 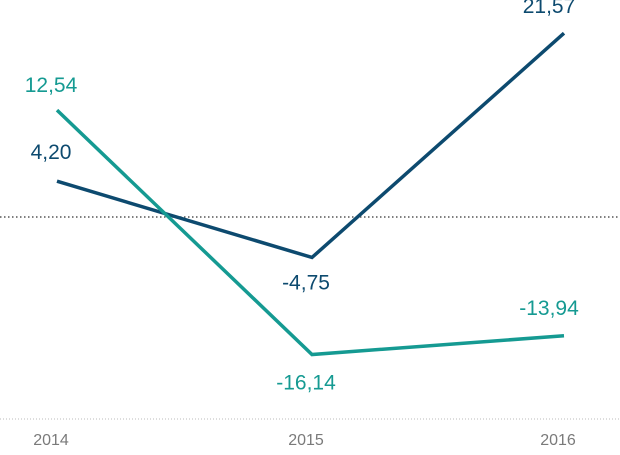 I want to click on x-tick-label: 2015, so click(x=306, y=440).